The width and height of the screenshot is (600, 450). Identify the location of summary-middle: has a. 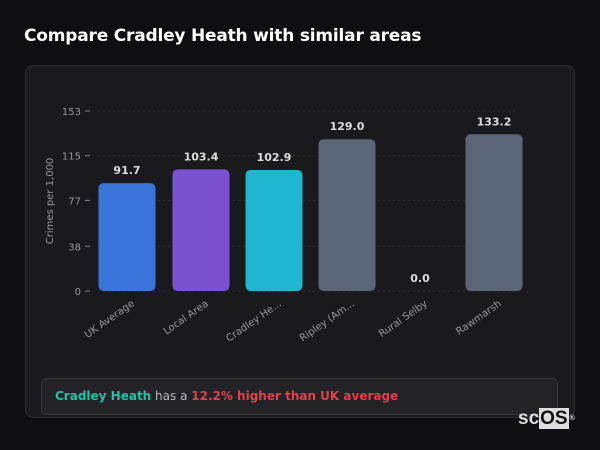
(171, 396).